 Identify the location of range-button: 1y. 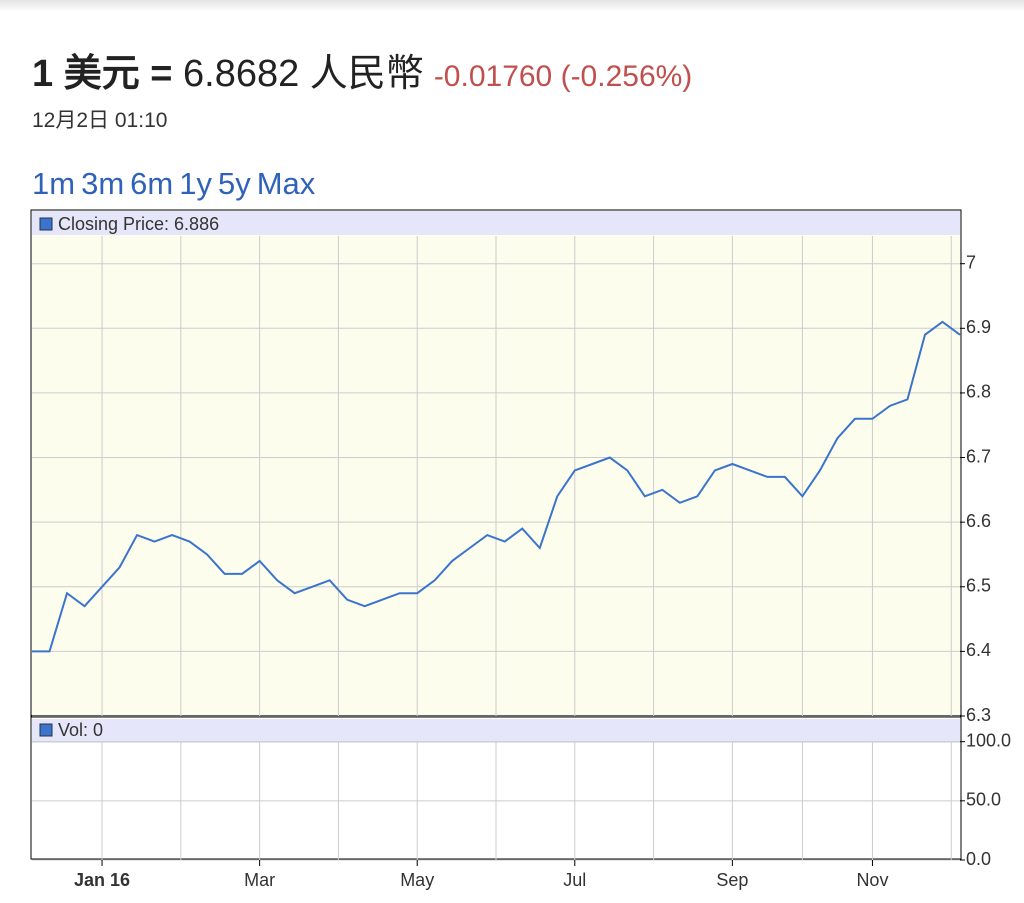
(195, 183).